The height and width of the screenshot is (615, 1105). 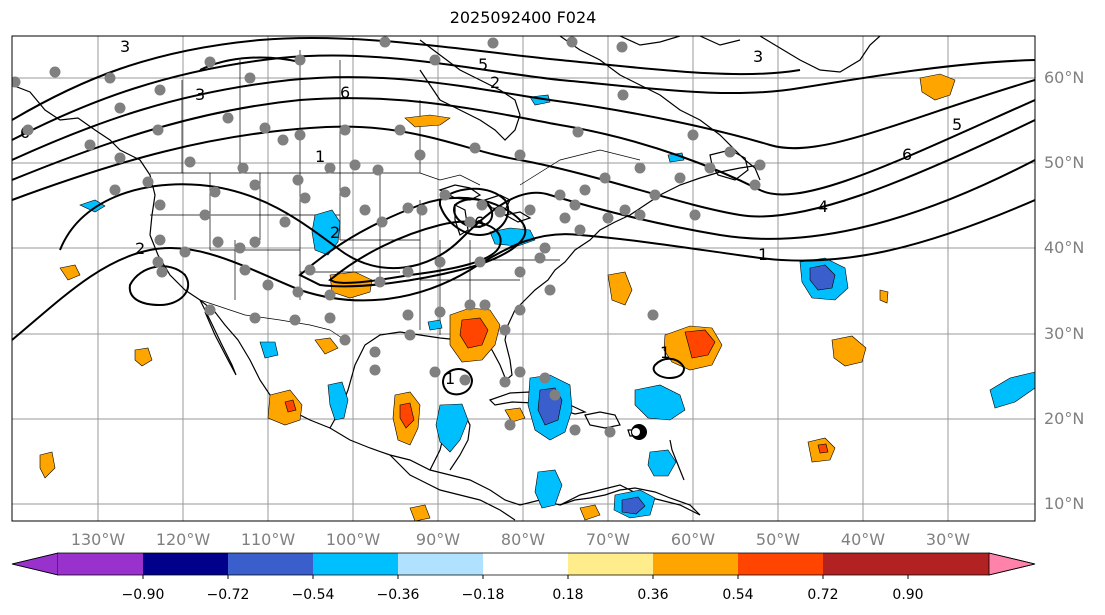 I want to click on lon-label-130w: 130°W, so click(x=98, y=539).